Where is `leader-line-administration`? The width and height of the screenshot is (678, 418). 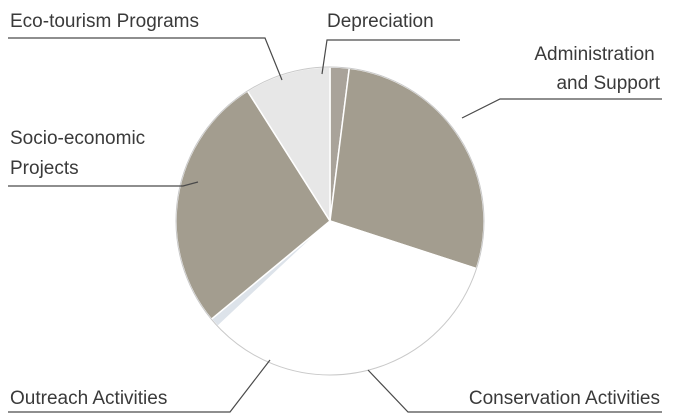 leader-line-administration is located at coordinates (561, 108).